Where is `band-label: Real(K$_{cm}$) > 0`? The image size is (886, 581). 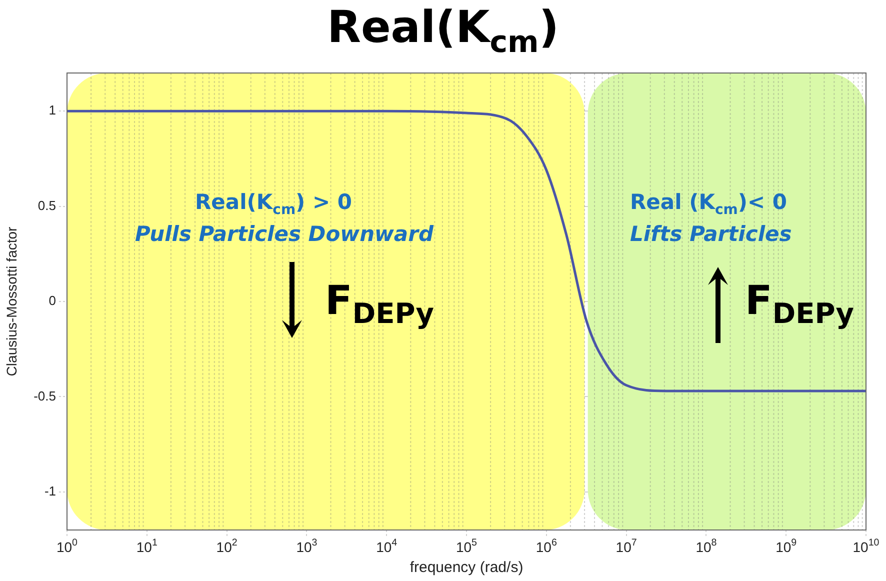 band-label: Real(K$_{cm}$) > 0 is located at coordinates (273, 204).